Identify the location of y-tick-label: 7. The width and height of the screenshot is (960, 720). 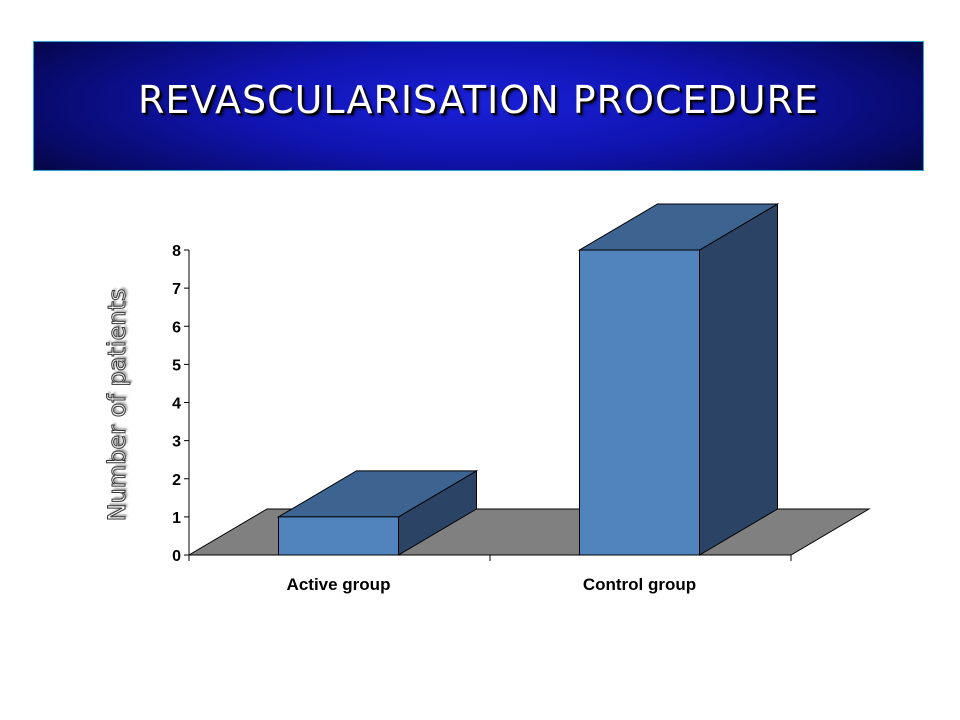
(176, 289).